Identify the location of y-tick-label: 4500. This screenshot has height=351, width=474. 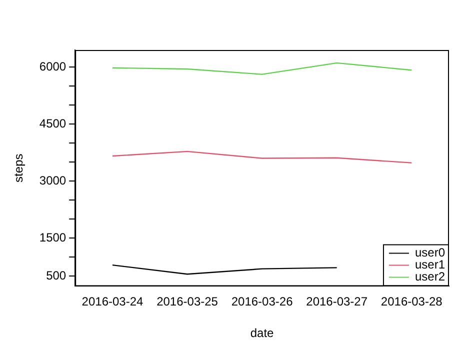
(52, 123).